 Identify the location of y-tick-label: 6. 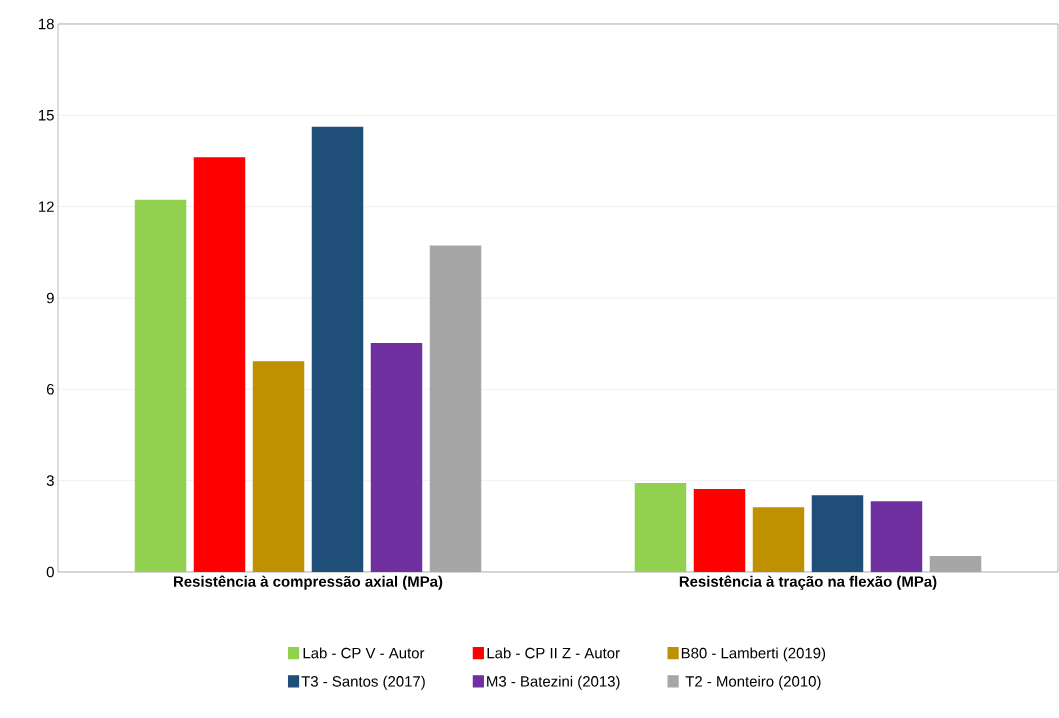
(50, 389).